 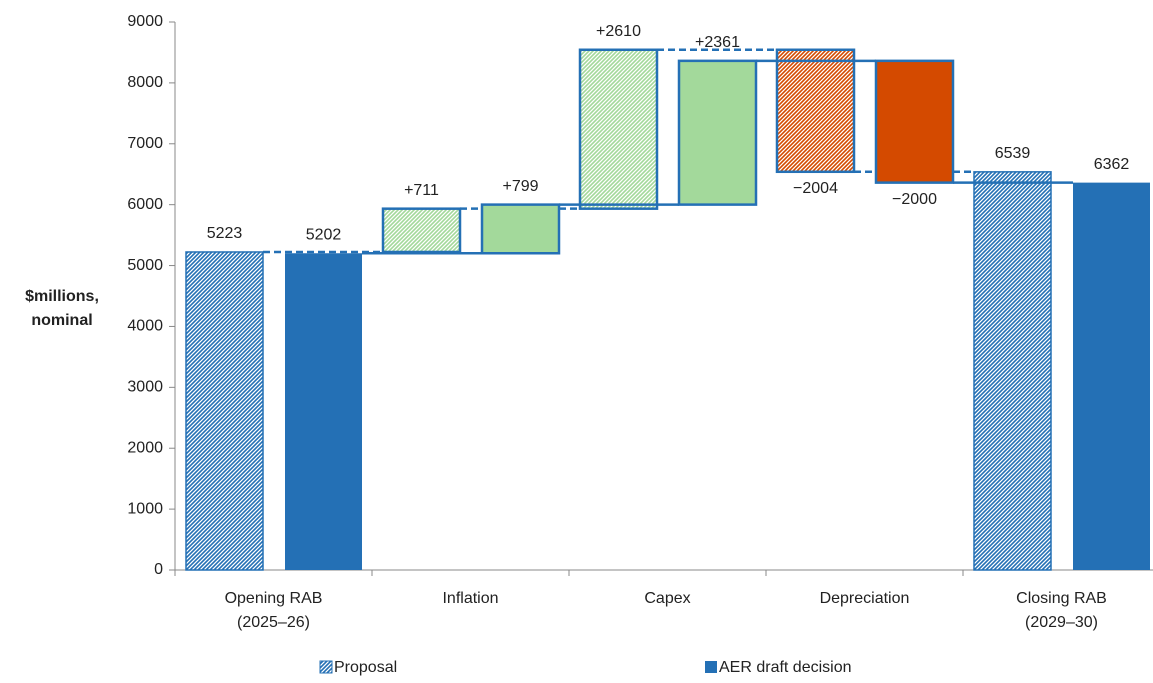 I want to click on y-tick-label: 5000, so click(x=145, y=265).